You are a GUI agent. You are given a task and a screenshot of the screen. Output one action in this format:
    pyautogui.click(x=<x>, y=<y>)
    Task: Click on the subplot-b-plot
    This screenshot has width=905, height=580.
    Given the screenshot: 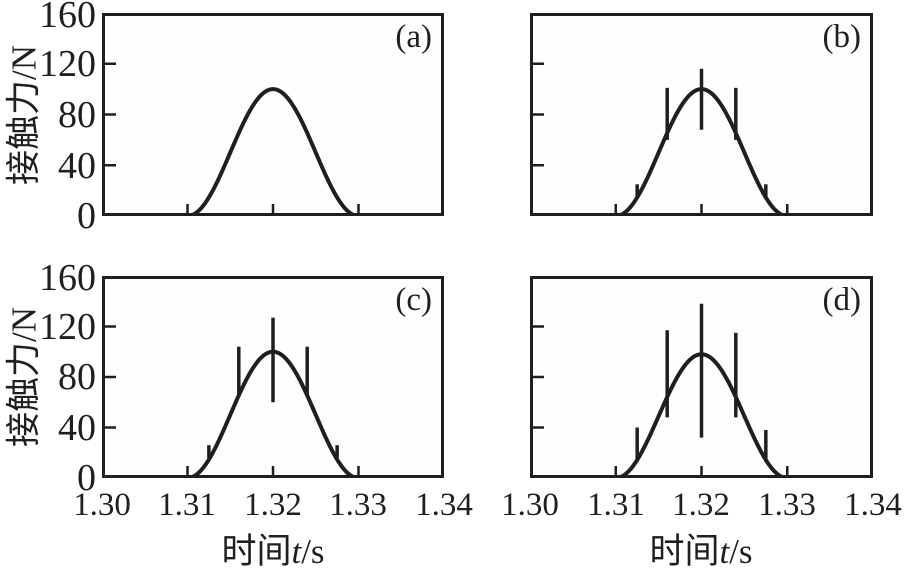 What is the action you would take?
    pyautogui.click(x=701, y=114)
    